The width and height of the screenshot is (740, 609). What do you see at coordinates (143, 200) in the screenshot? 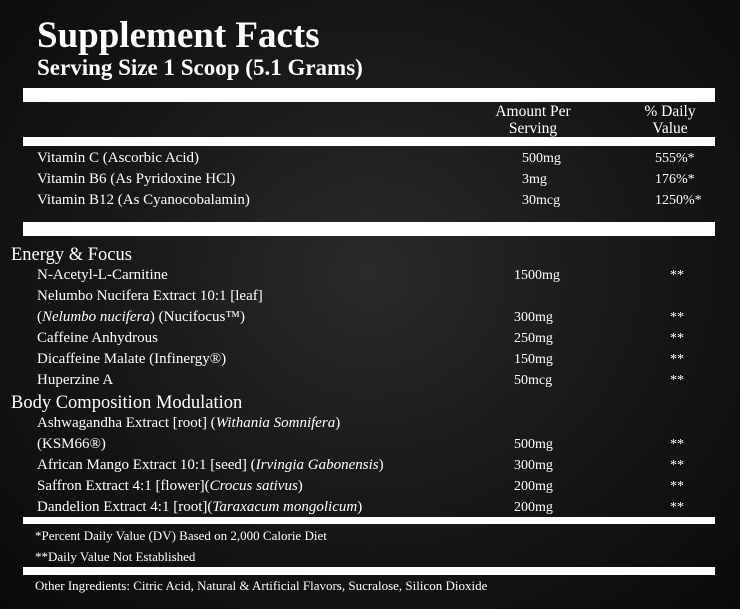
I see `vitamin-name: Vitamin B12 (As Cyanocobalamin)` at bounding box center [143, 200].